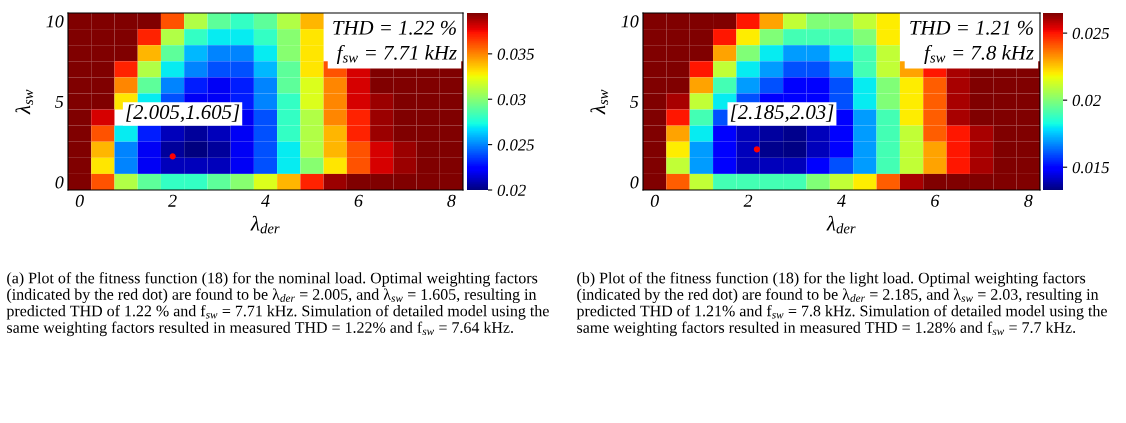  What do you see at coordinates (841, 304) in the screenshot?
I see `text: (b) Plot of the fitness function (18) for the light load. Optimal weighting factors (indicated by the red dot) are found to be λ$_{der}$ = 2.185, and λ$_{sw}$ = 2.03, resulting in predicted THD of 1.21% and f$_{sw}$ = 7.8 kHz. Simulation of detailed model using the same weighting factors resulted in measured THD = 1.28% and f$_{sw}$ = 7.7 kHz.` at bounding box center [841, 304].